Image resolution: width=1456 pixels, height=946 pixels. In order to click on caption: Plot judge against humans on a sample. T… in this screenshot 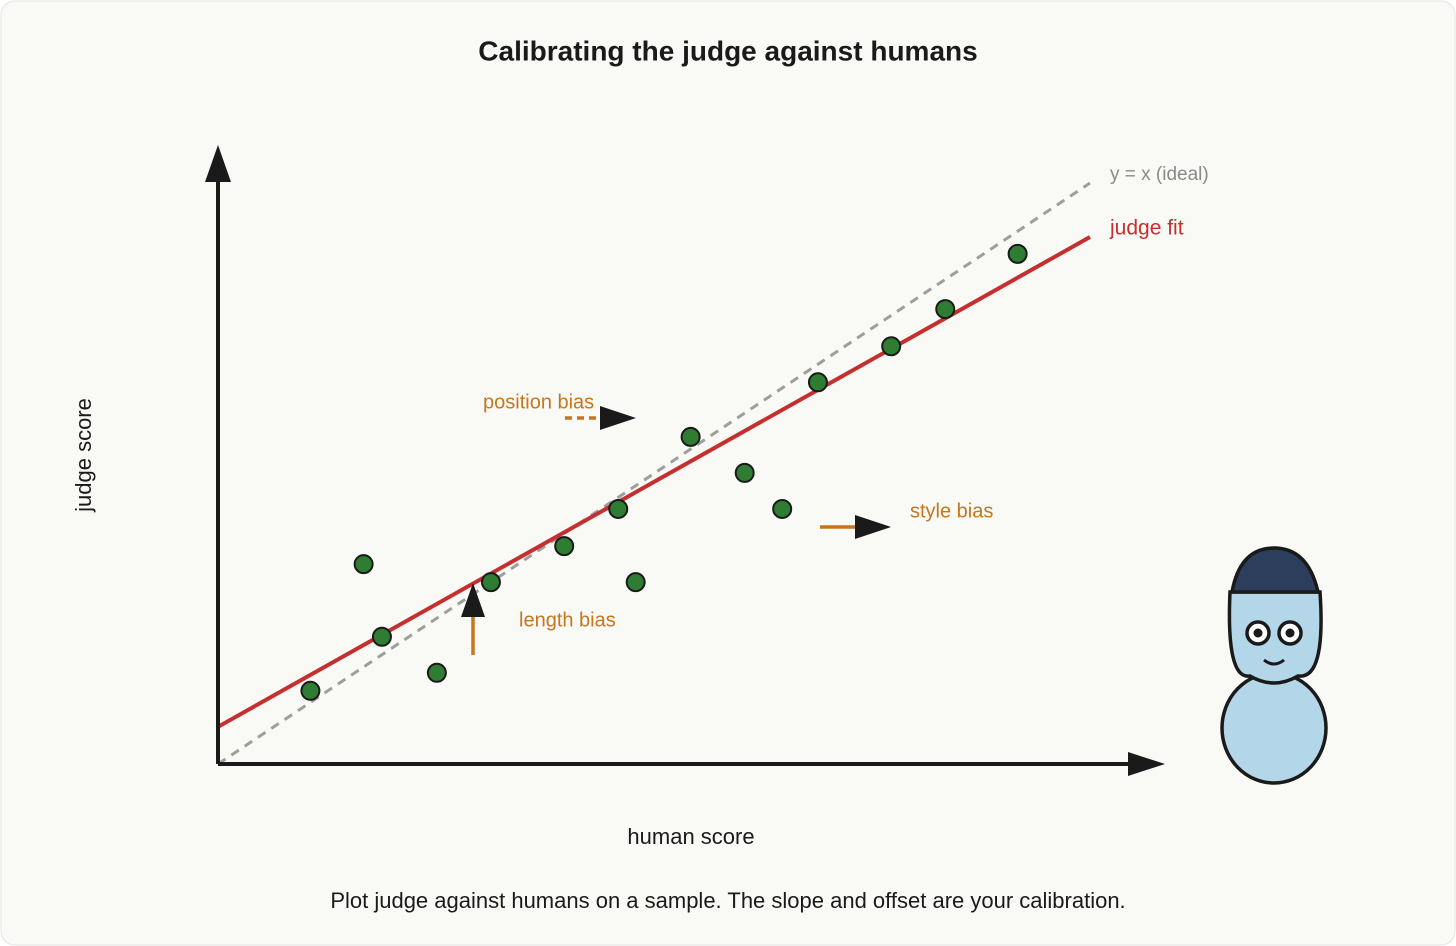, I will do `click(727, 900)`.